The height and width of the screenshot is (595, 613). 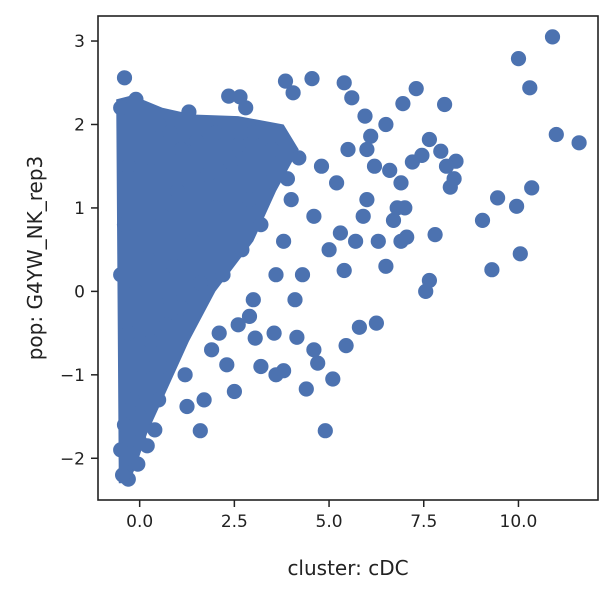 I want to click on x-tick-label: 2.5, so click(x=234, y=522).